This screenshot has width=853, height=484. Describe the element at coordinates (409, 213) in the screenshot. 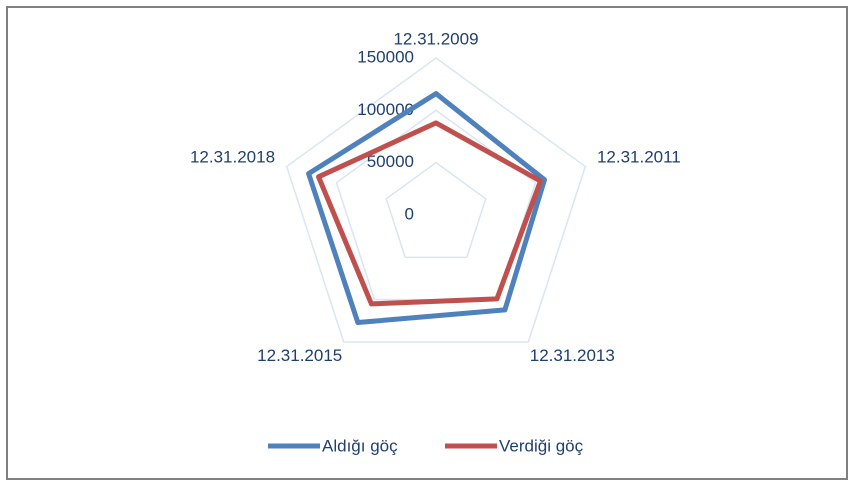

I see `r-tick-label: 0` at that location.